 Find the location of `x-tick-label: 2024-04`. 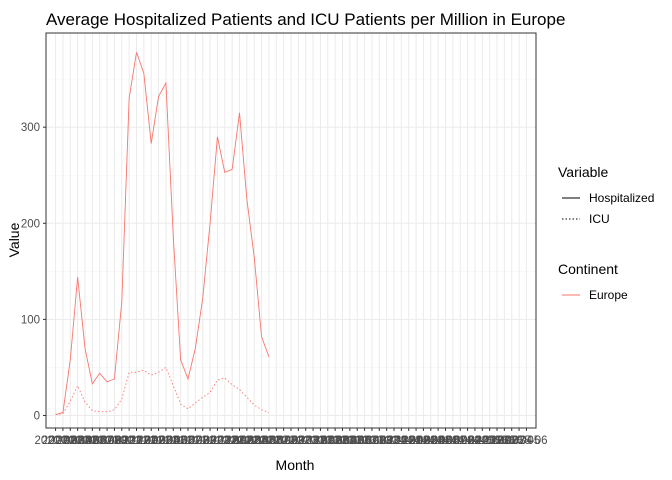

x-tick-label: 2024-04 is located at coordinates (423, 441).